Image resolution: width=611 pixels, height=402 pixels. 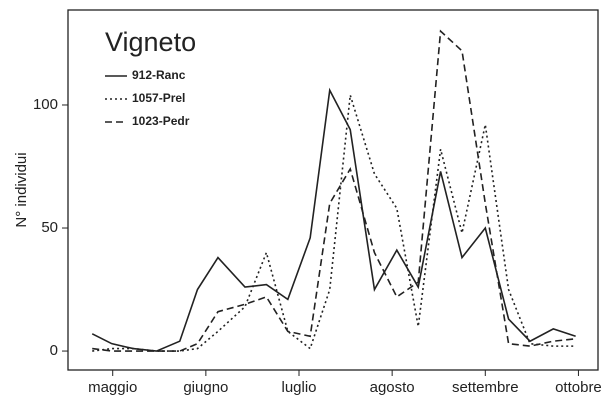 What do you see at coordinates (112, 387) in the screenshot?
I see `x-tick-label: maggio` at bounding box center [112, 387].